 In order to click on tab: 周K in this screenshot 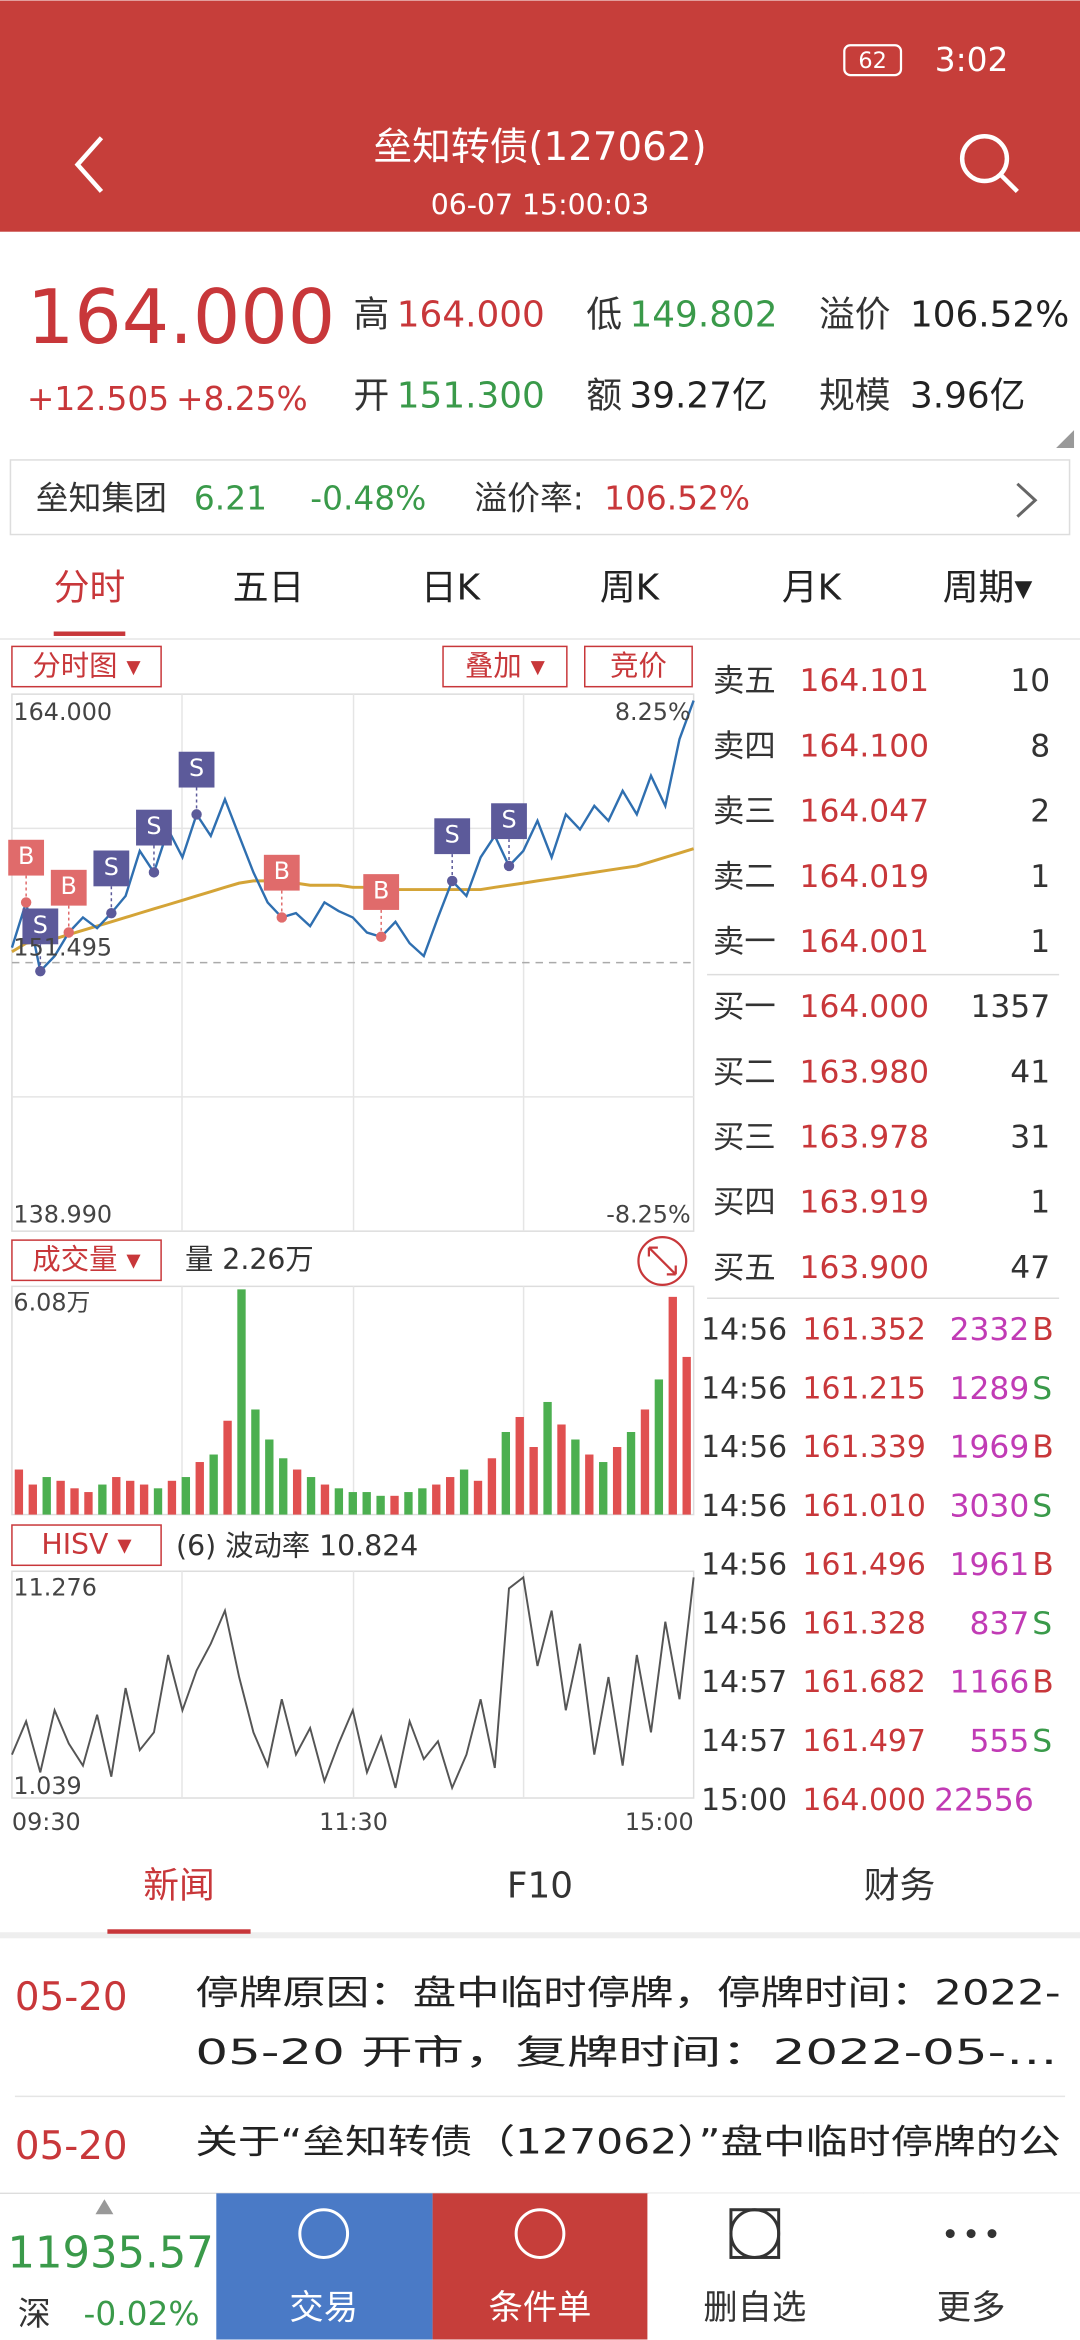, I will do `click(630, 588)`.